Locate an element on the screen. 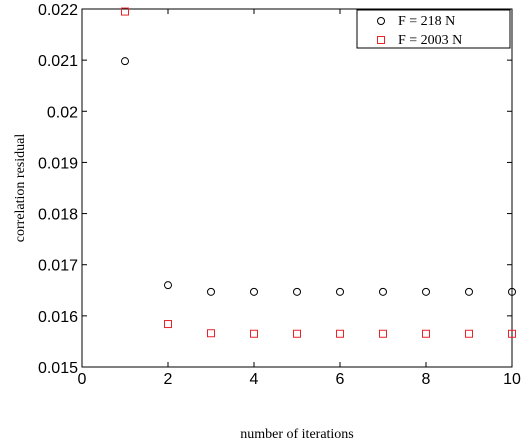  legend-box is located at coordinates (433, 29).